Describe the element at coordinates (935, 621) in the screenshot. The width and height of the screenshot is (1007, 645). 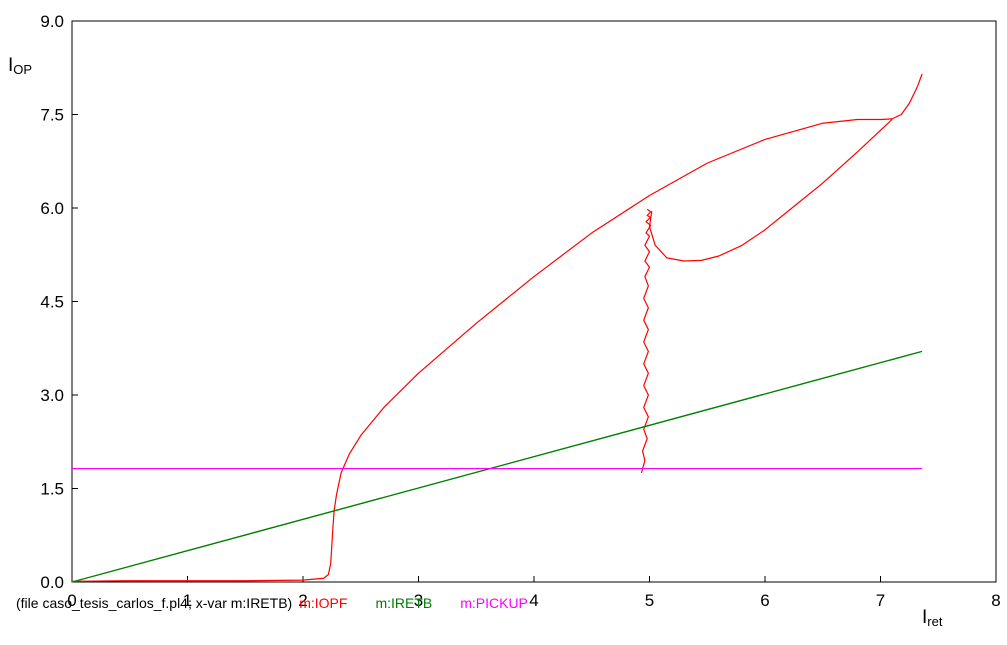
I see `x-axis-label-subscript: ret` at that location.